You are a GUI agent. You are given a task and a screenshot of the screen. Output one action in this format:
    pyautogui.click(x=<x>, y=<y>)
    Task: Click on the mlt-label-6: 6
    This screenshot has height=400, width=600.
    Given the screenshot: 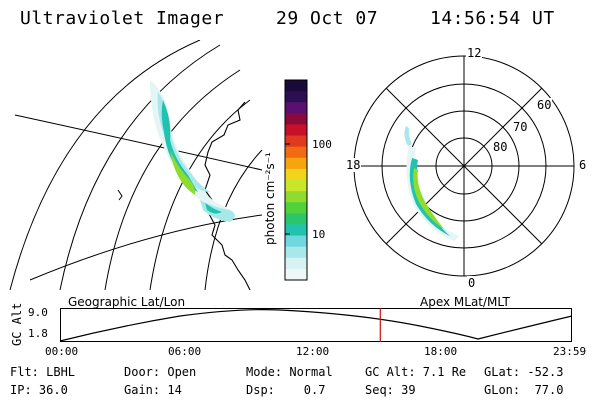 What is the action you would take?
    pyautogui.click(x=583, y=165)
    